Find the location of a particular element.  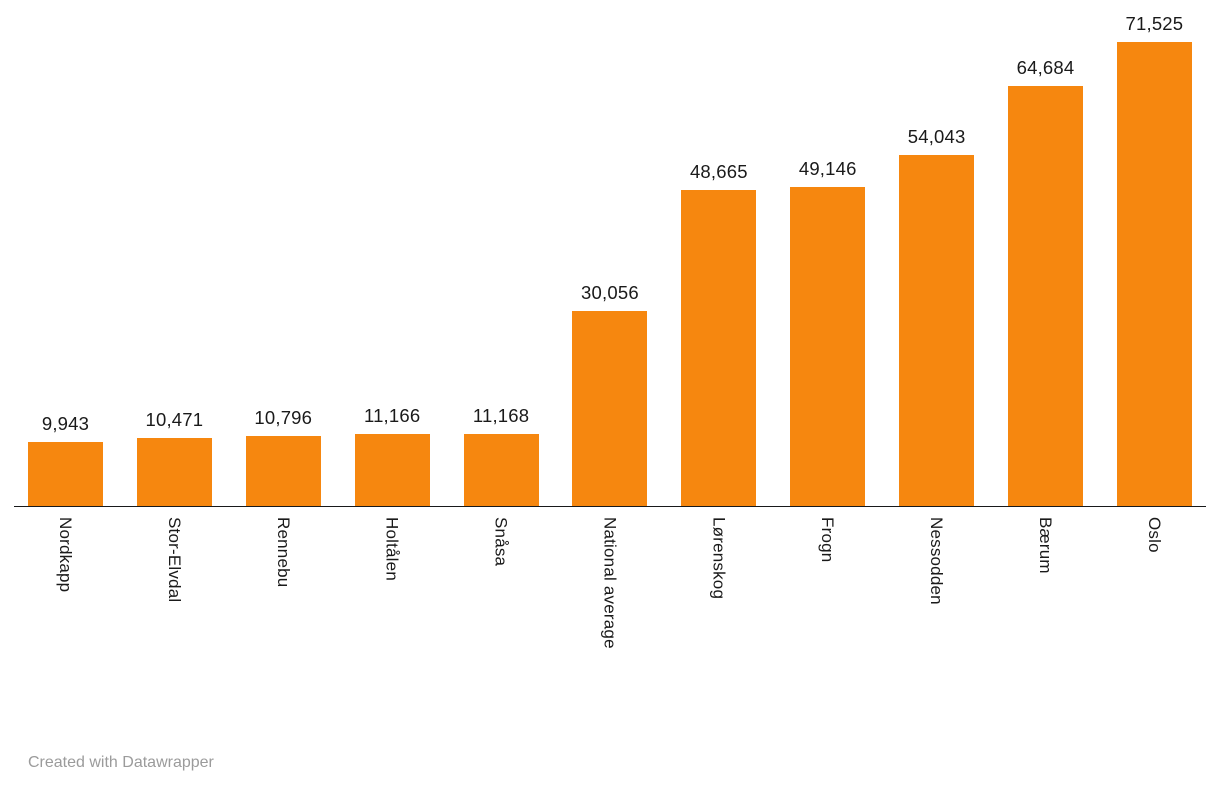

category-label-column: Frogn is located at coordinates (827, 578).